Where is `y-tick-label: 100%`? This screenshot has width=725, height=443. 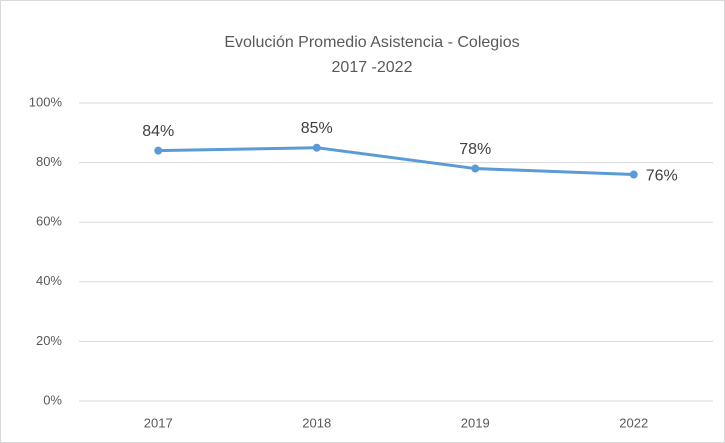
y-tick-label: 100% is located at coordinates (46, 101).